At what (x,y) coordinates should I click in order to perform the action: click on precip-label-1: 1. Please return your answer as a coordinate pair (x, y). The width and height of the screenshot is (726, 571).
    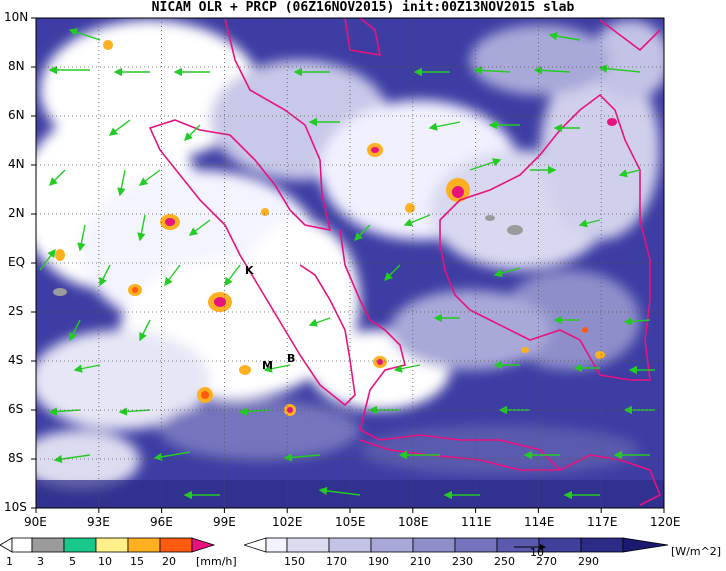
    Looking at the image, I should click on (9, 561).